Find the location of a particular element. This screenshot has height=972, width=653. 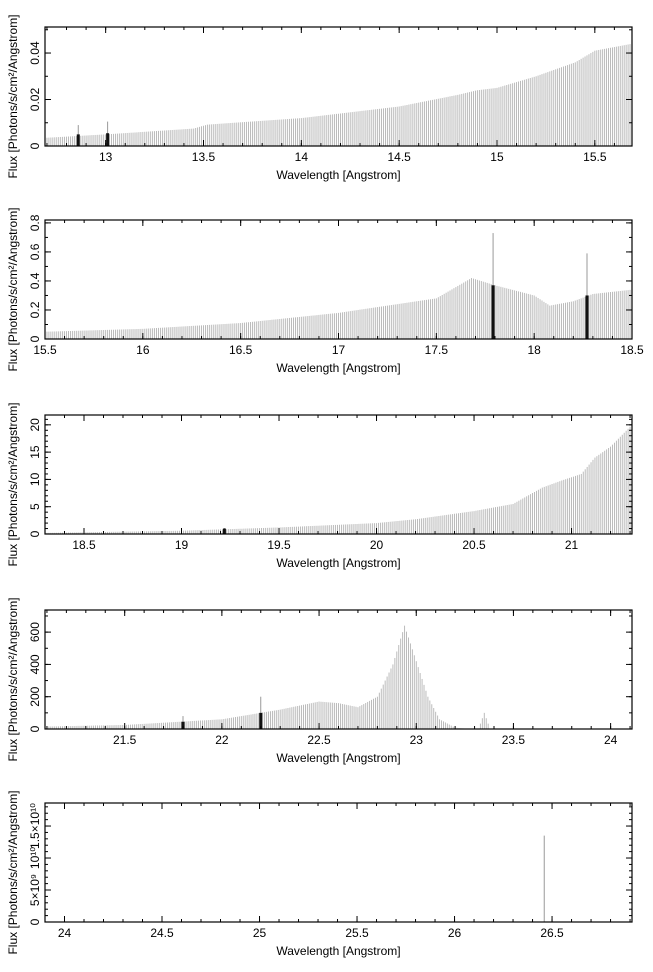

x-tick-label: 22 is located at coordinates (222, 740).